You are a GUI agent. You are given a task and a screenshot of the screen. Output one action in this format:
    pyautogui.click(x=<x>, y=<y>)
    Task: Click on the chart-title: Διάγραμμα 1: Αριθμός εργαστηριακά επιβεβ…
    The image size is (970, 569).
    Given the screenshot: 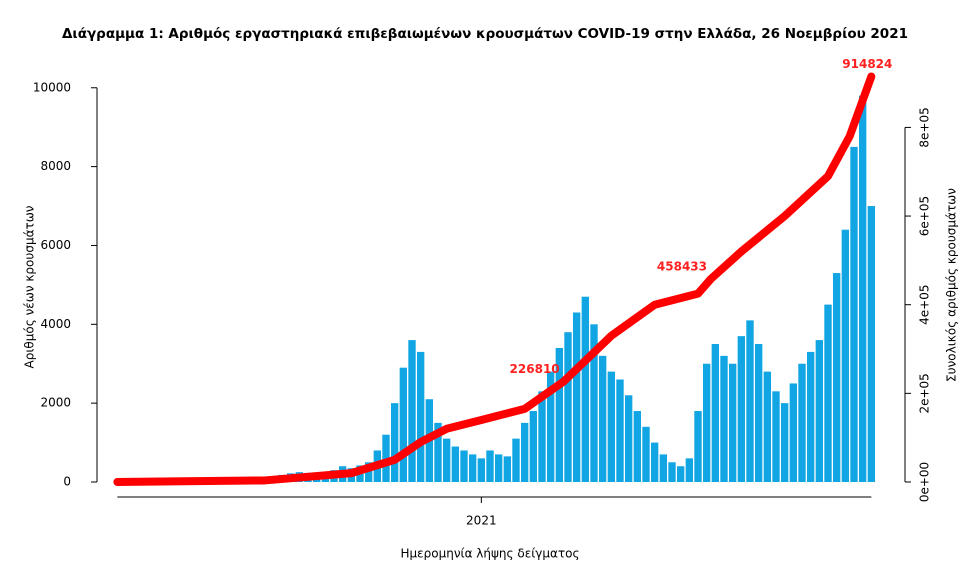 What is the action you would take?
    pyautogui.click(x=485, y=34)
    